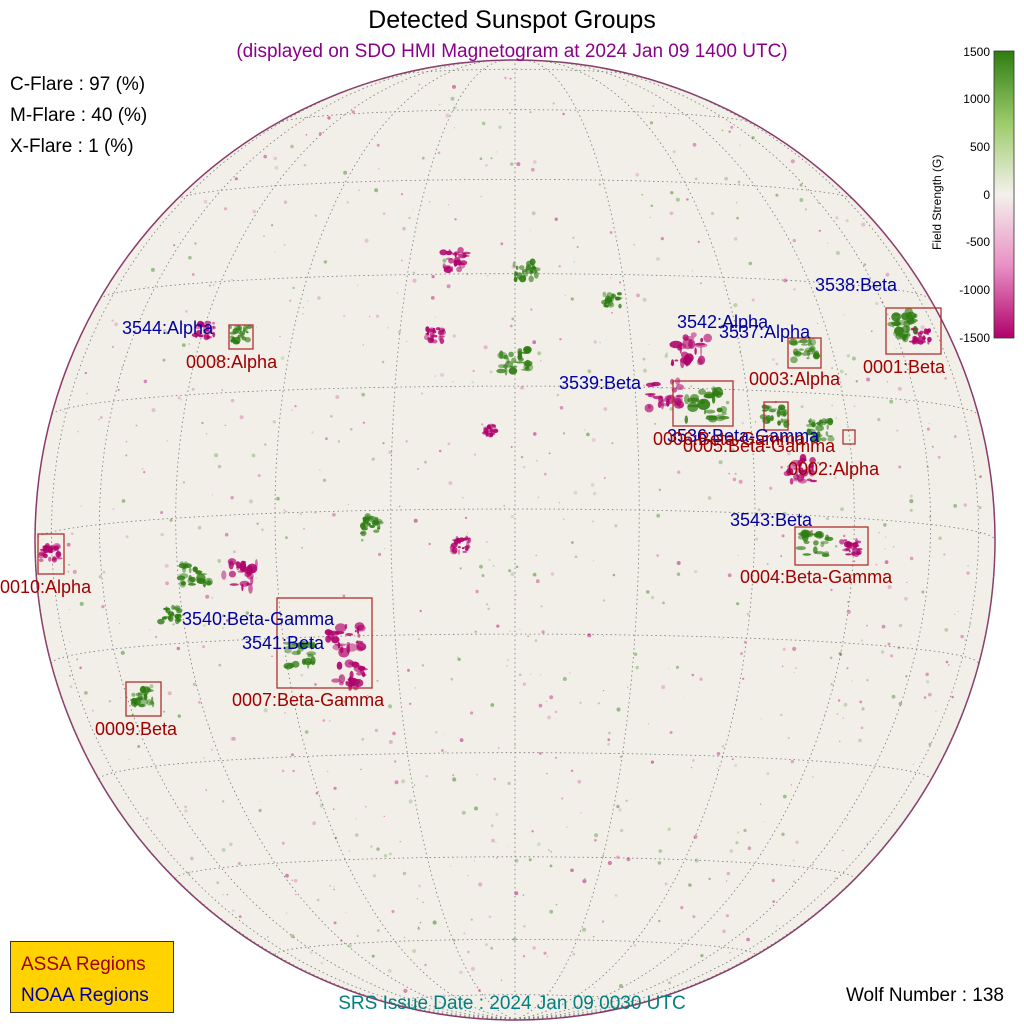 The image size is (1024, 1024). What do you see at coordinates (771, 520) in the screenshot?
I see `noaa-label-3543: 3543:Beta` at bounding box center [771, 520].